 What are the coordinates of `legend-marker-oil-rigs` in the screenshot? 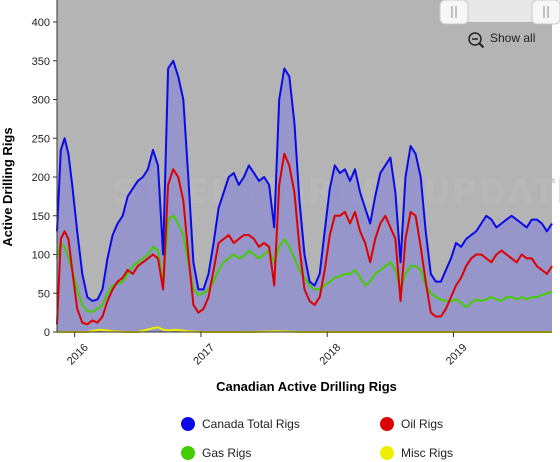 It's located at (387, 424).